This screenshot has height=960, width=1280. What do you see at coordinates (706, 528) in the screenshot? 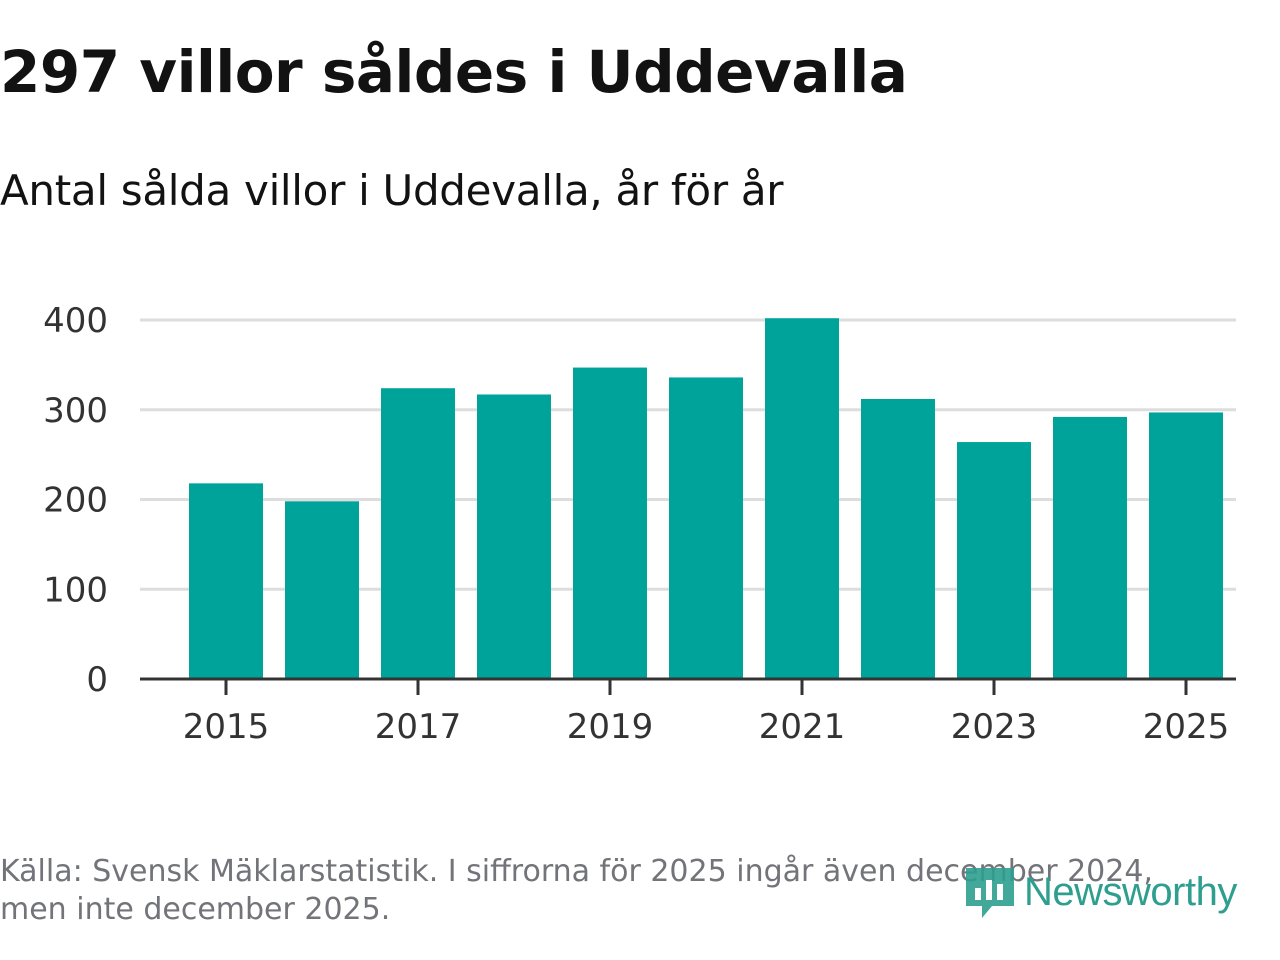
I see `bar-2020` at bounding box center [706, 528].